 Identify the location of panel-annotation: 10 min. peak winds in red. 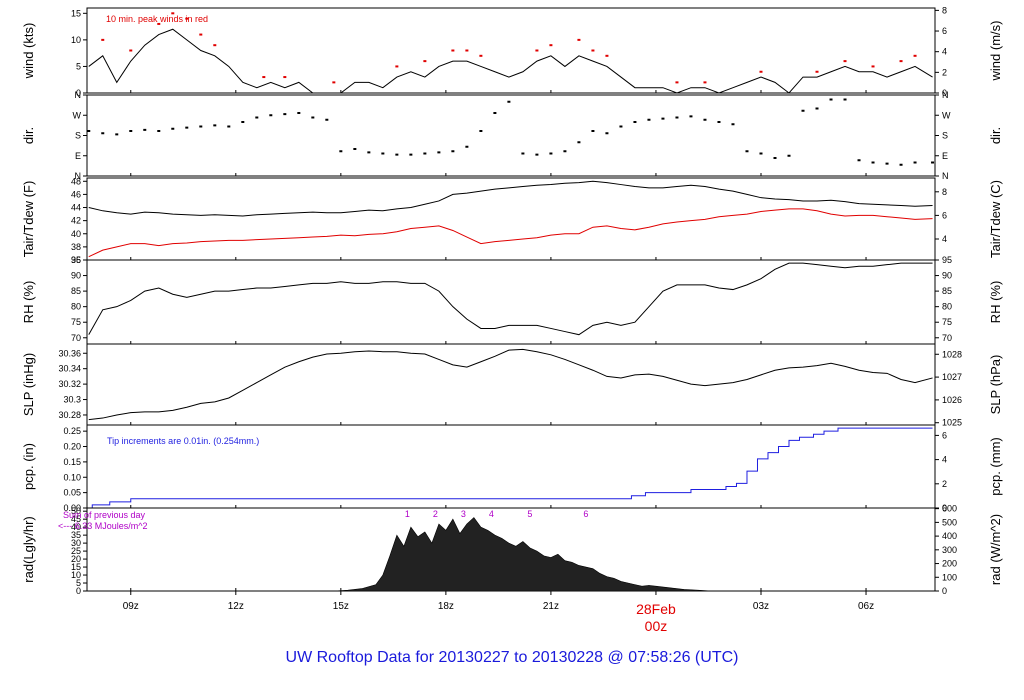
(157, 19).